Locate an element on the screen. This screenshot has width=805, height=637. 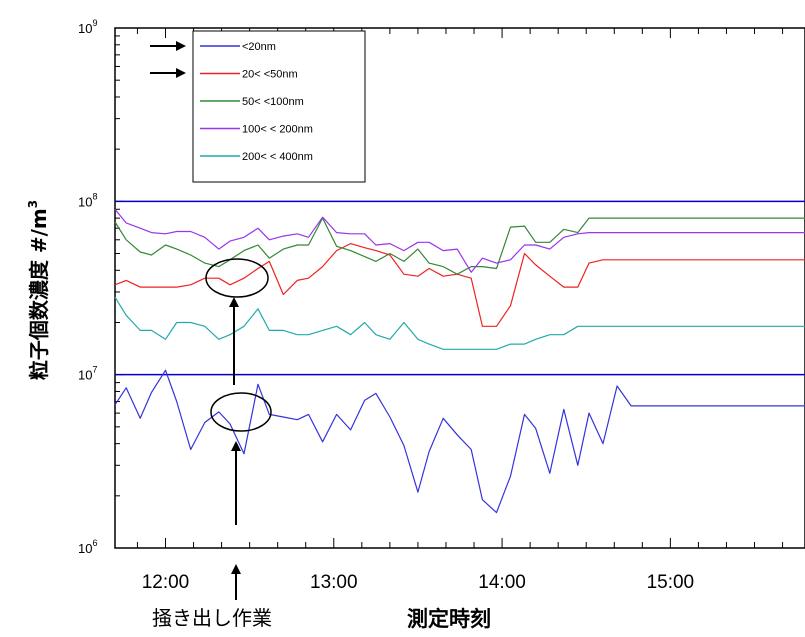
legend-arrows is located at coordinates (168, 59).